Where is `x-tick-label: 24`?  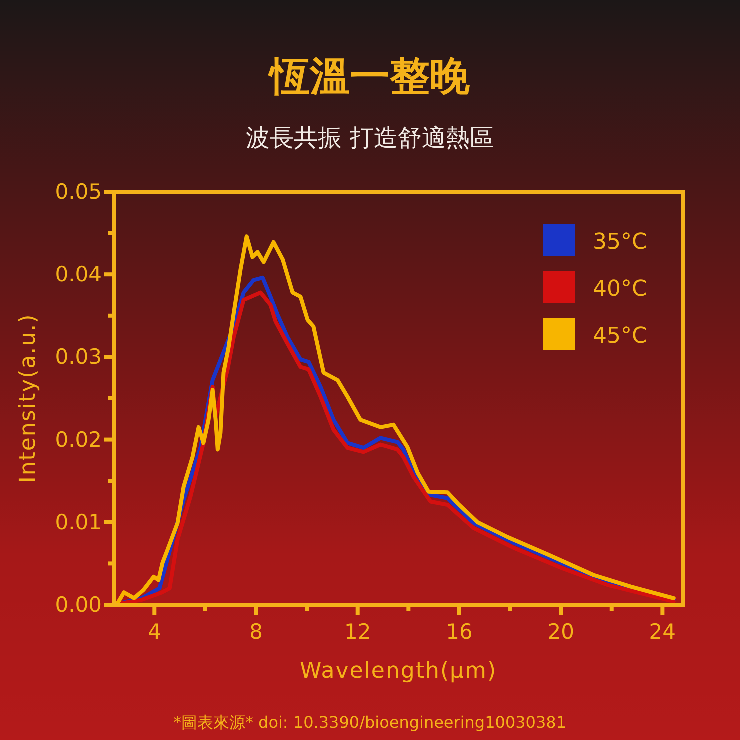 x-tick-label: 24 is located at coordinates (662, 632).